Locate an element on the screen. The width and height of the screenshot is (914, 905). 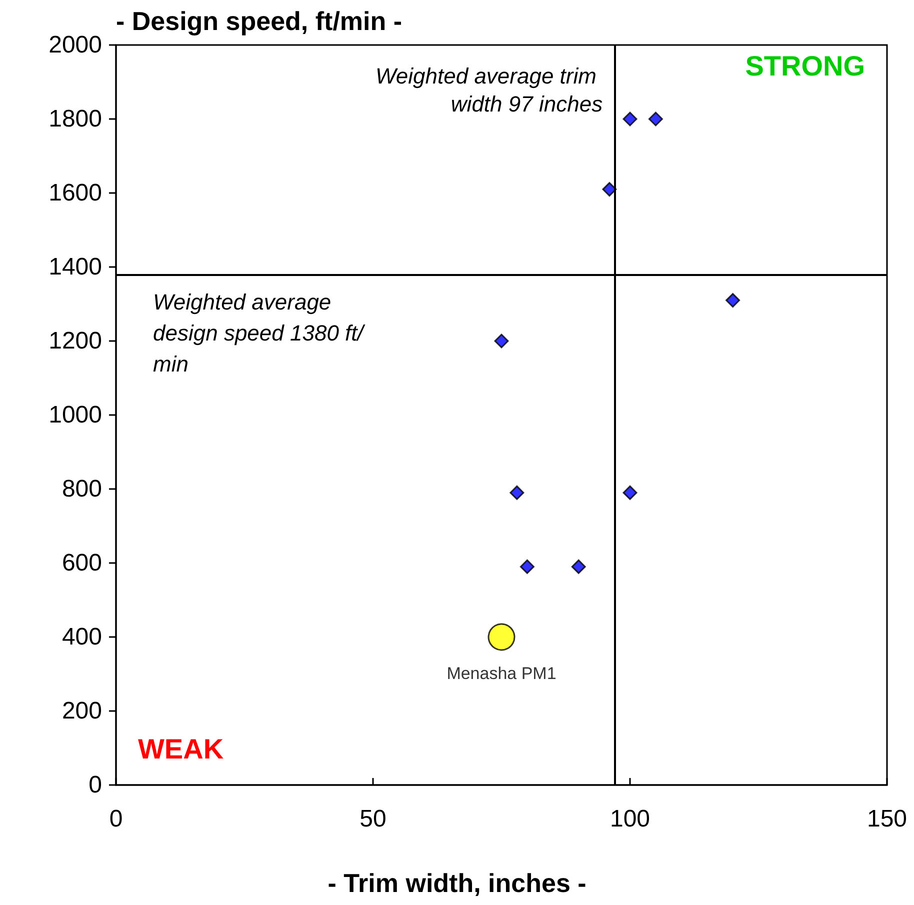
y-tick-label: 1600 is located at coordinates (75, 193).